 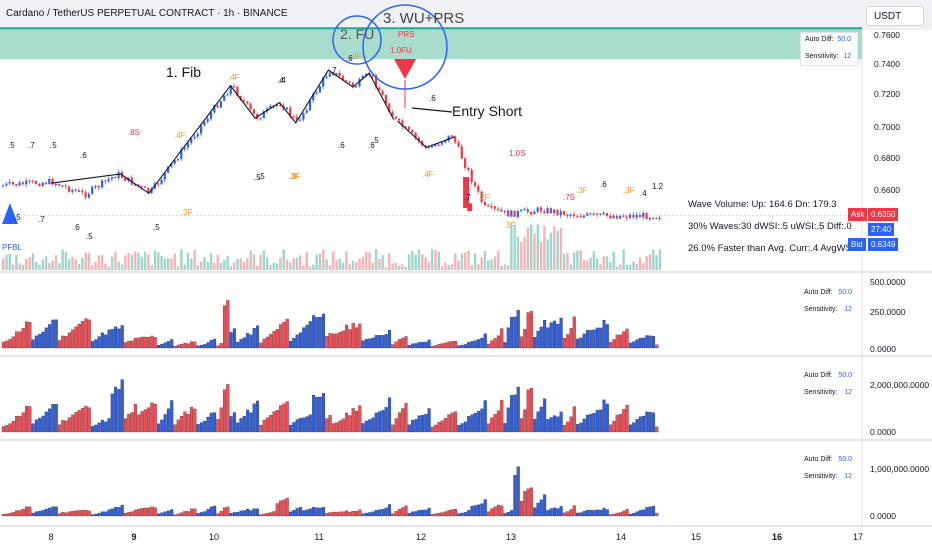 I want to click on settings-box-pane3: Auto Diff: 50.0 Sensitivity: 12, so click(x=829, y=470).